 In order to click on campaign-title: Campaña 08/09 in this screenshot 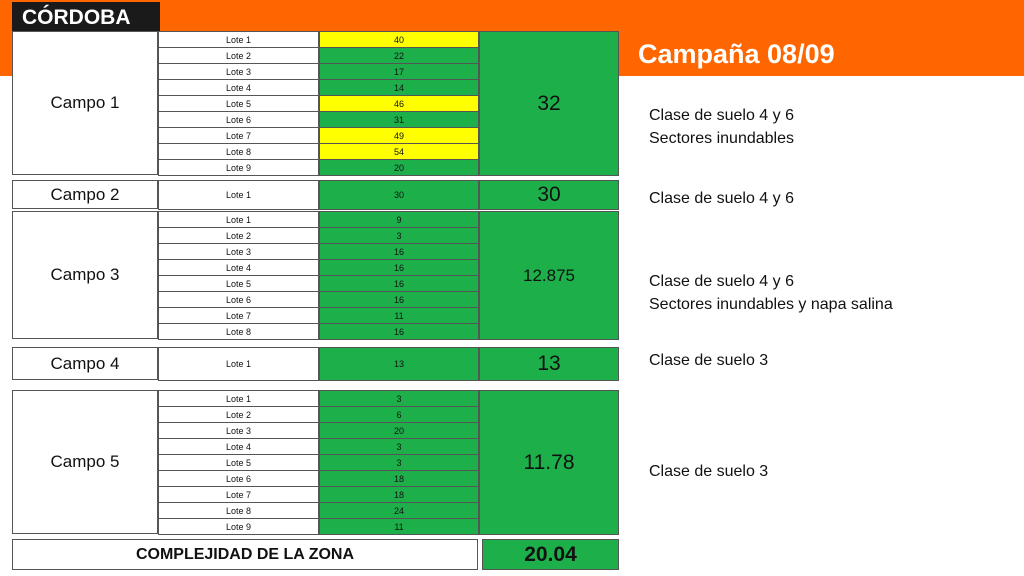, I will do `click(736, 54)`.